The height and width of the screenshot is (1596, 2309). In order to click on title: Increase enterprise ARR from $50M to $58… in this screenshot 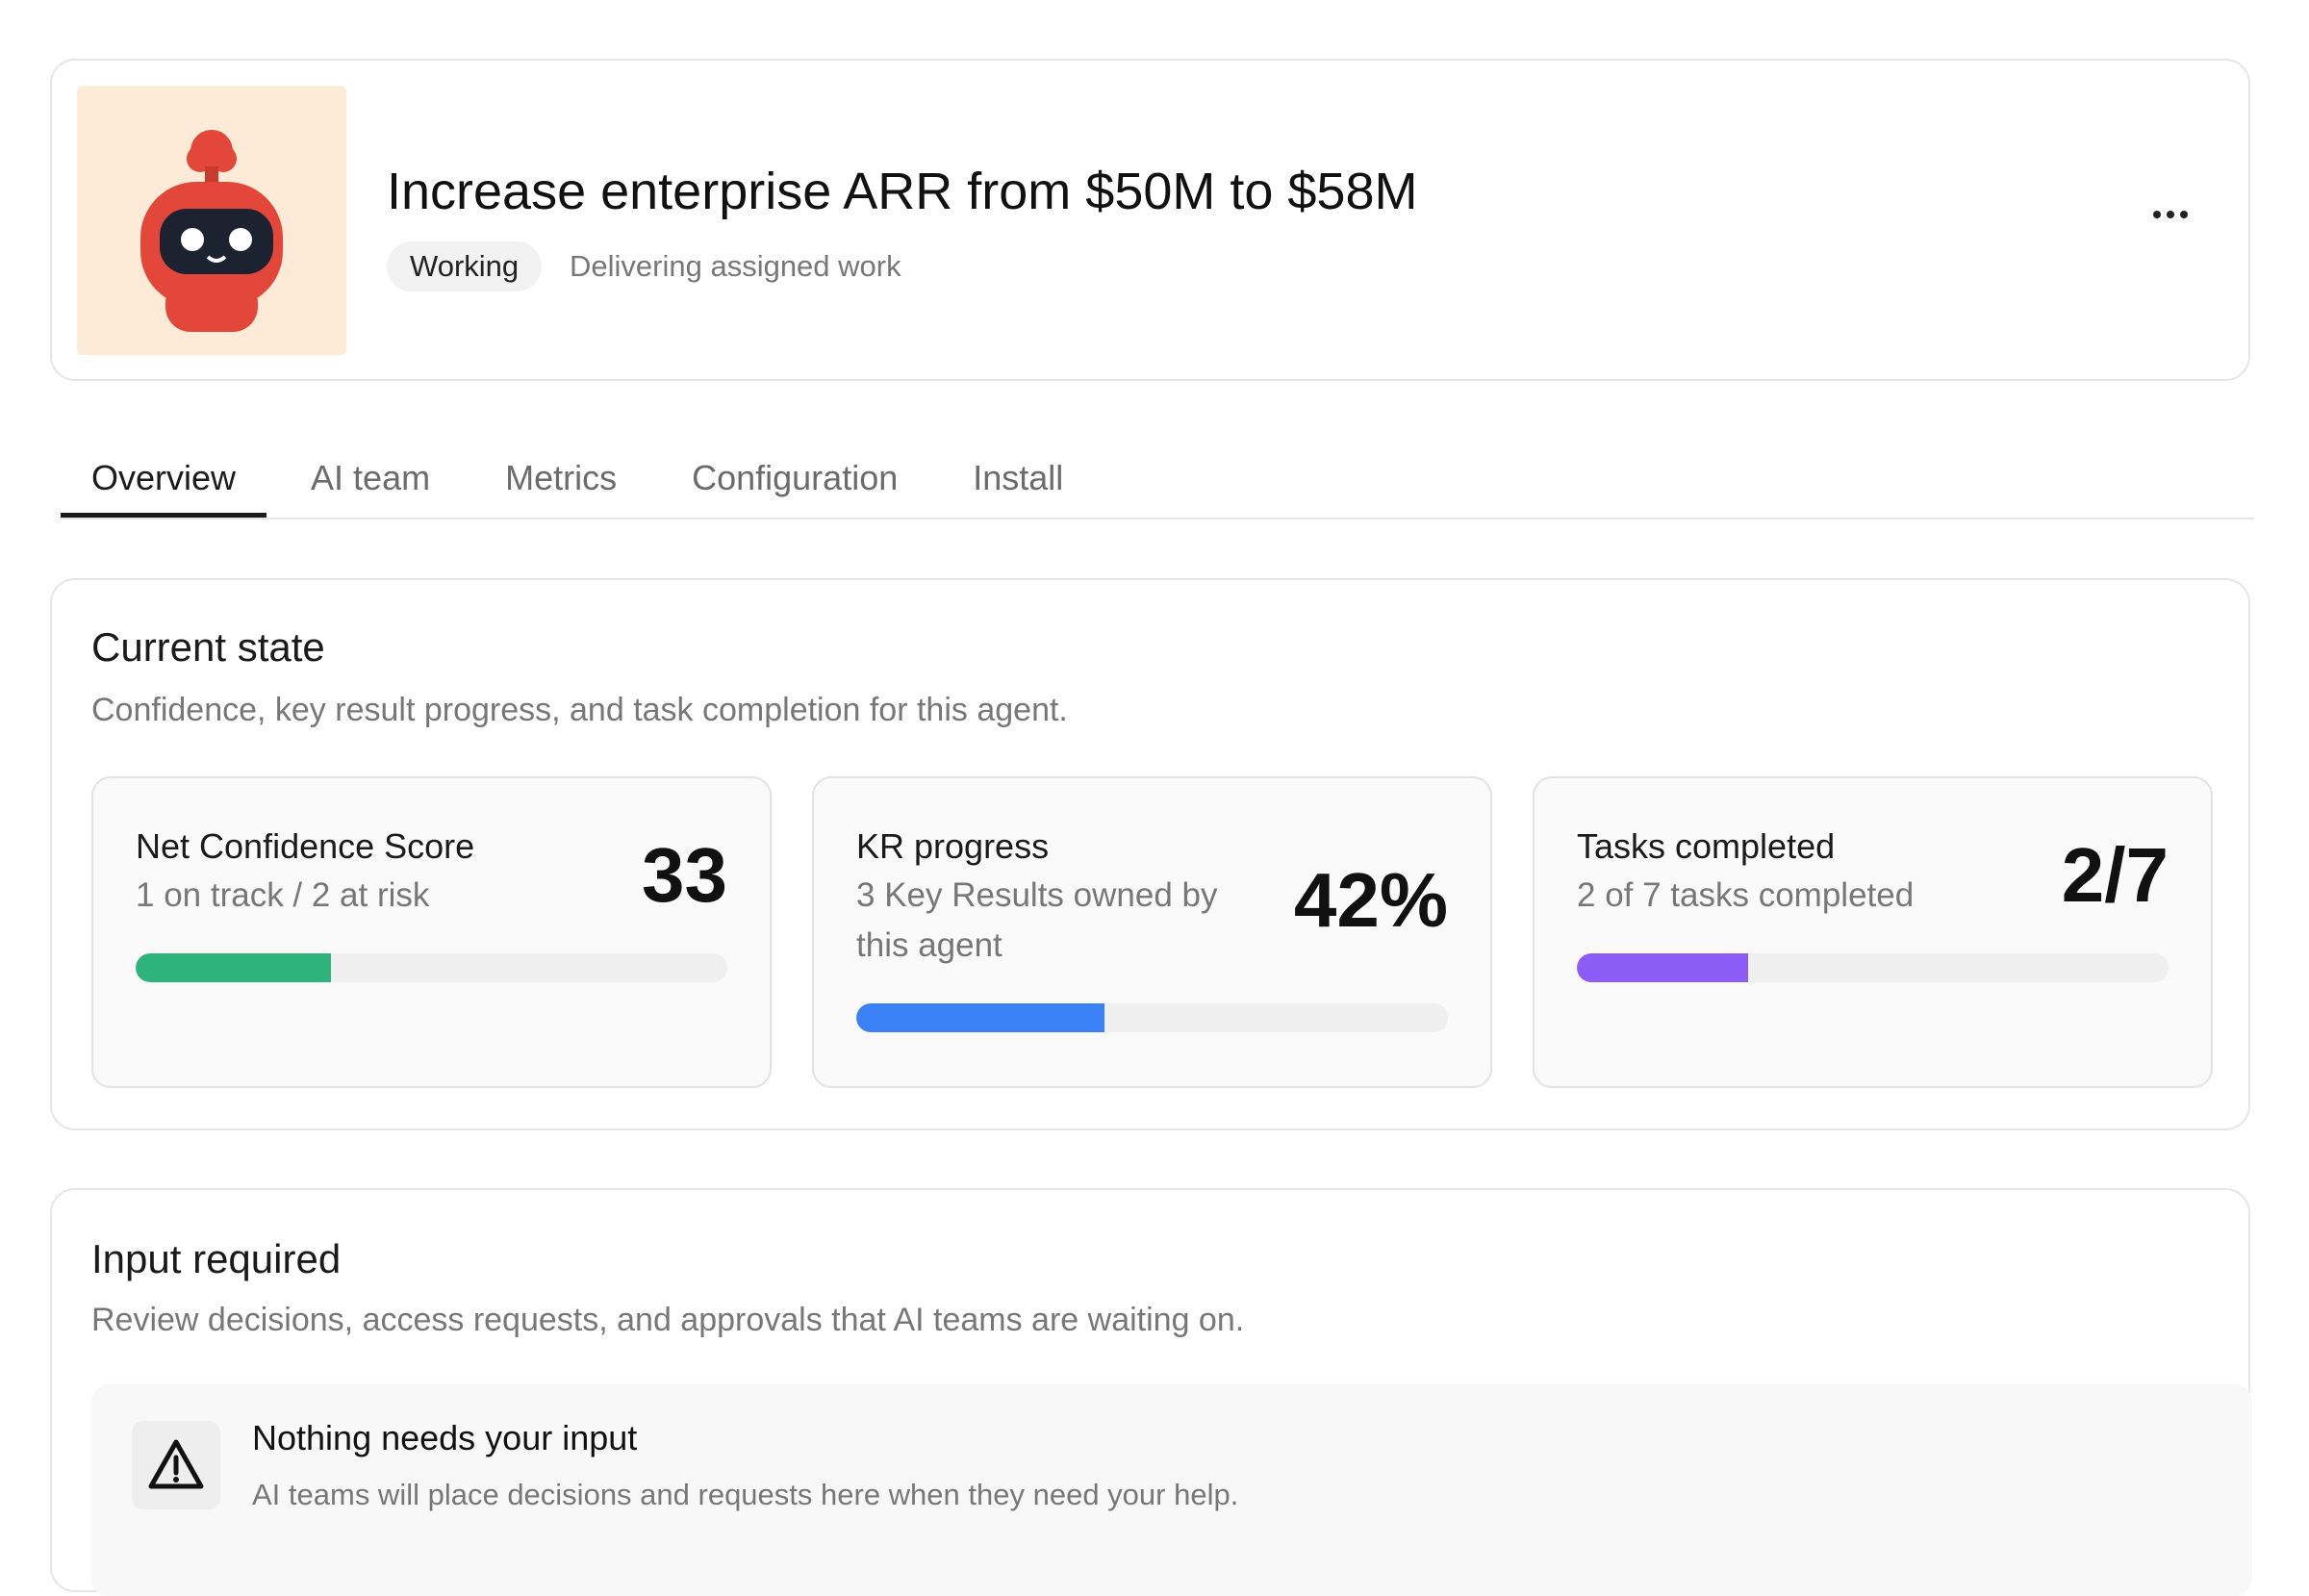, I will do `click(902, 191)`.